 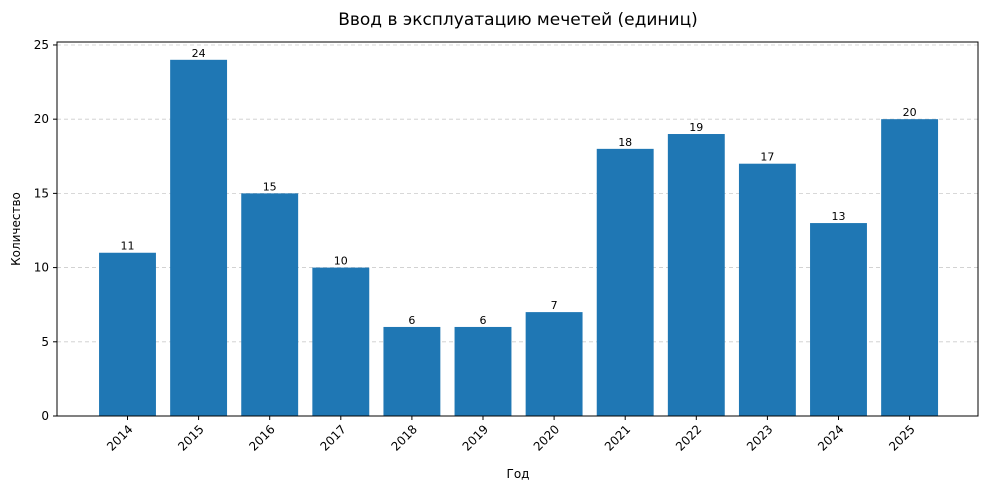 I want to click on x-axis-label: Год, so click(x=518, y=474).